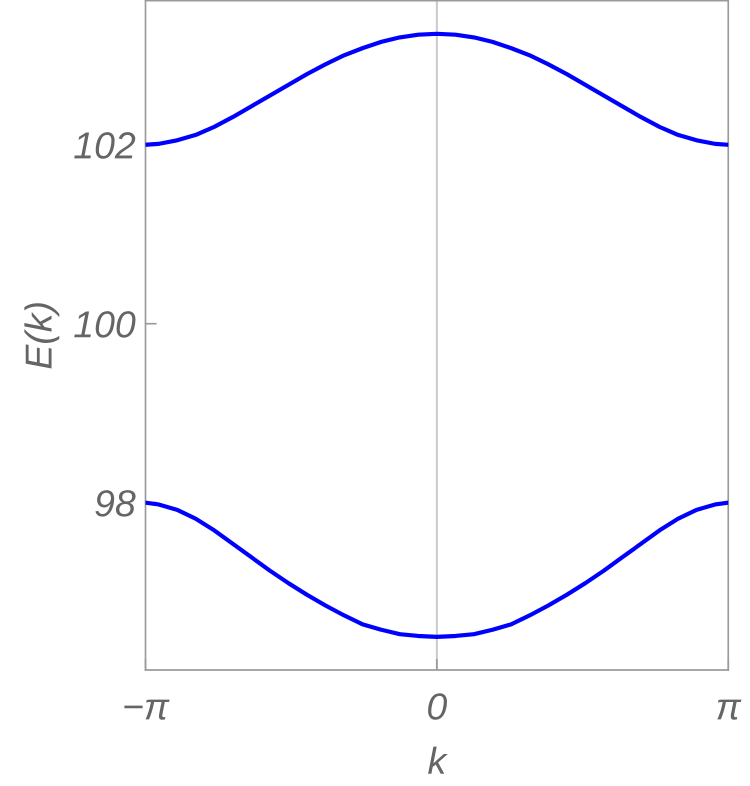 The image size is (750, 786). Describe the element at coordinates (438, 760) in the screenshot. I see `x-axis-title: k` at that location.